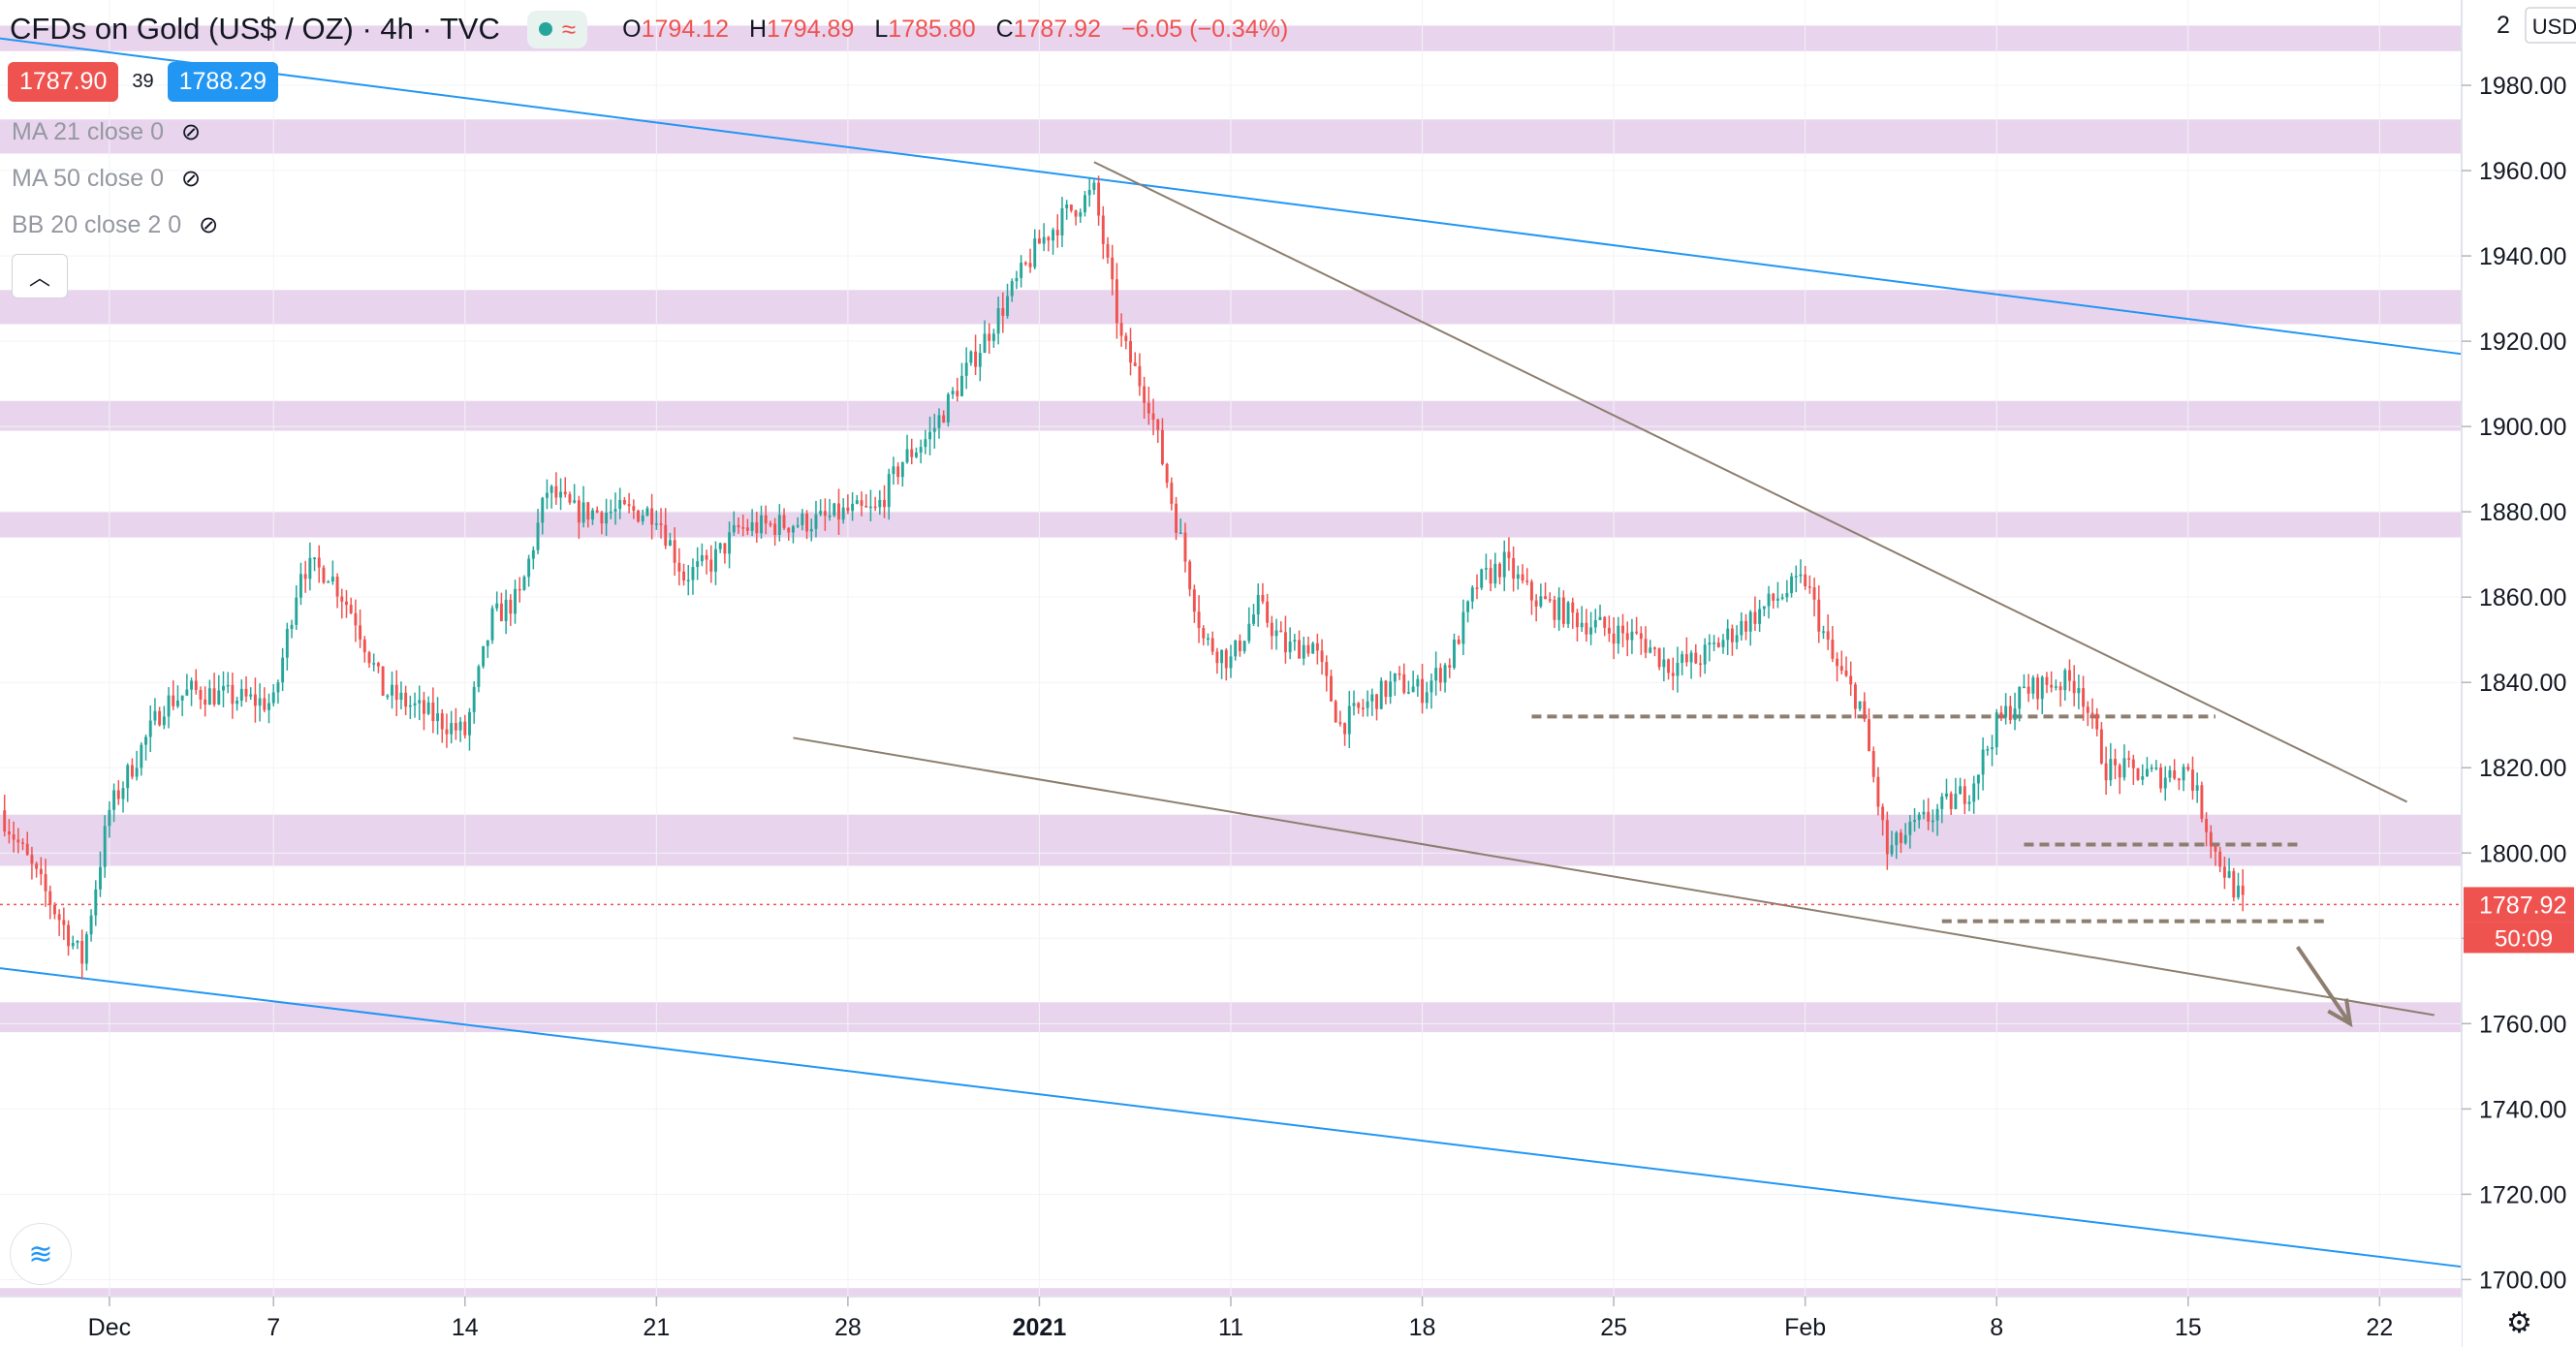  Describe the element at coordinates (255, 29) in the screenshot. I see `symbol-title: CFDs on Gold (US$ / OZ) · 4h · TVC` at that location.